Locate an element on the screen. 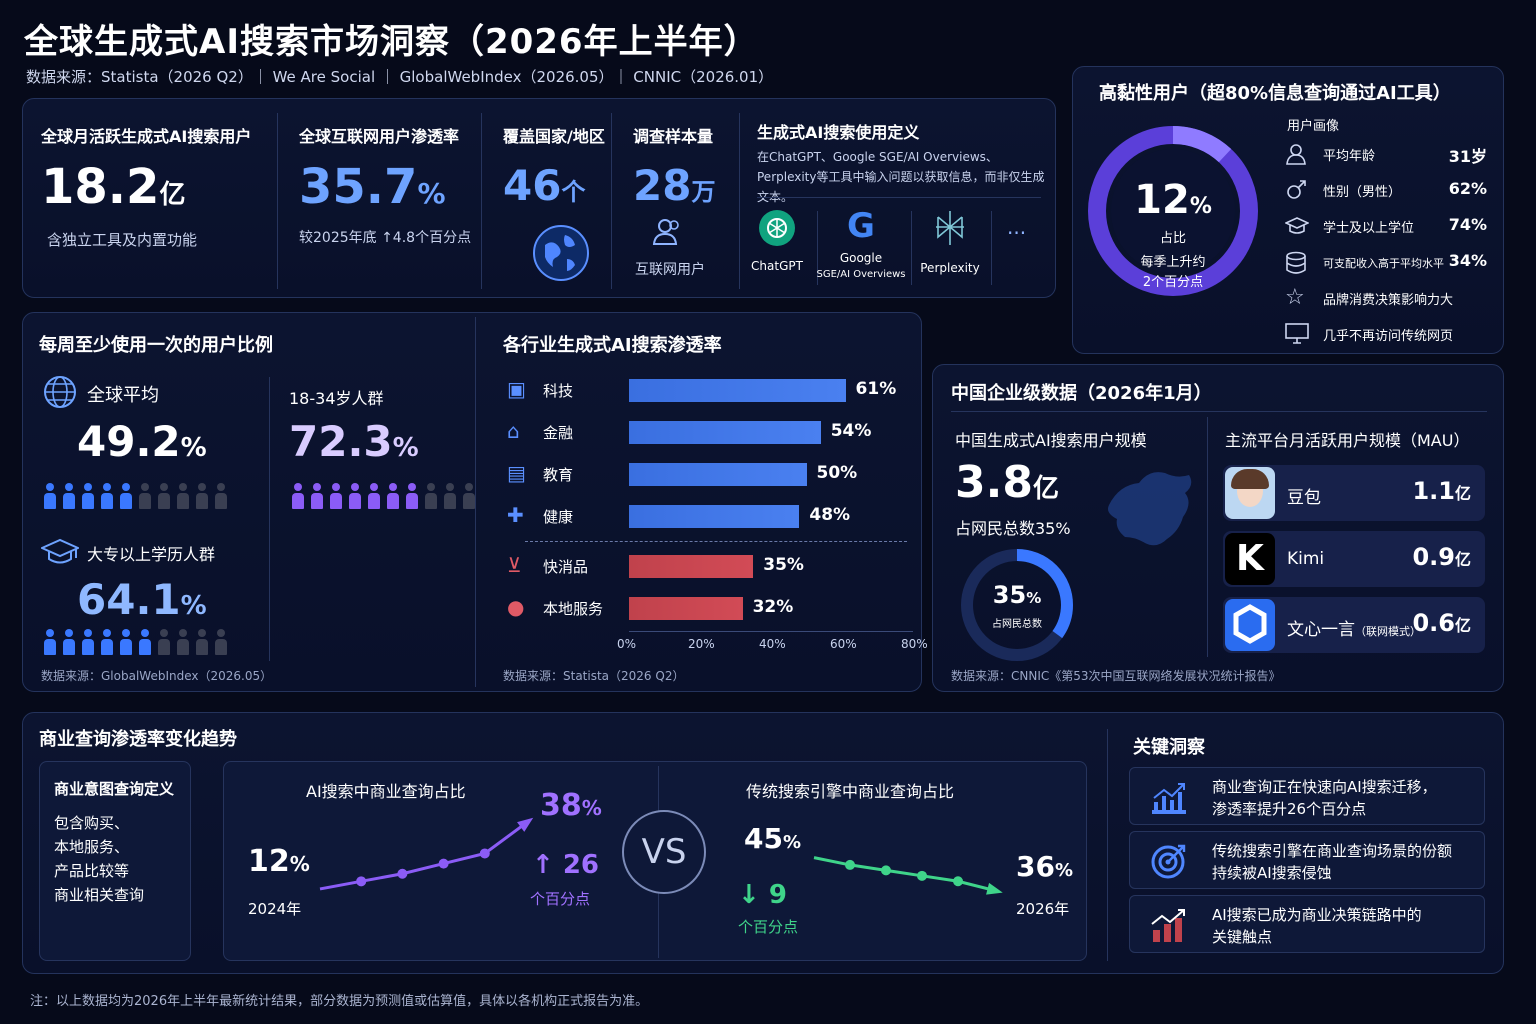 The image size is (1536, 1024). platform-number: 0.9 is located at coordinates (1433, 557).